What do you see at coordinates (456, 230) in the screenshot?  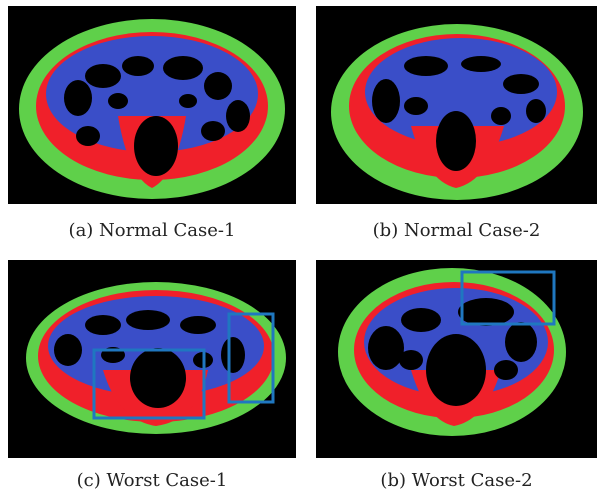 I see `caption-b: (b) Normal Case-2` at bounding box center [456, 230].